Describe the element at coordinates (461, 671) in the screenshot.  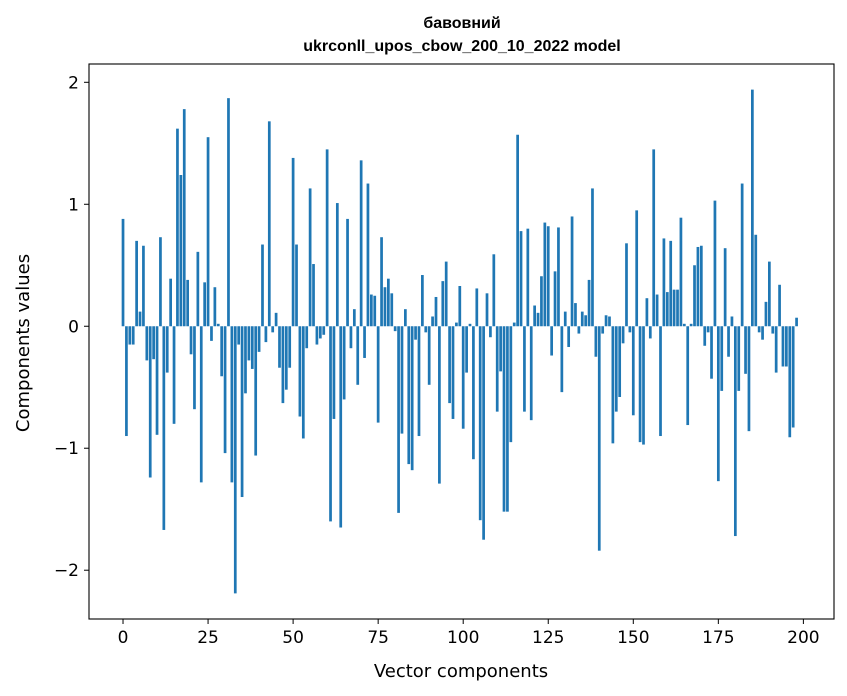
I see `x-axis-label: Vector components` at that location.